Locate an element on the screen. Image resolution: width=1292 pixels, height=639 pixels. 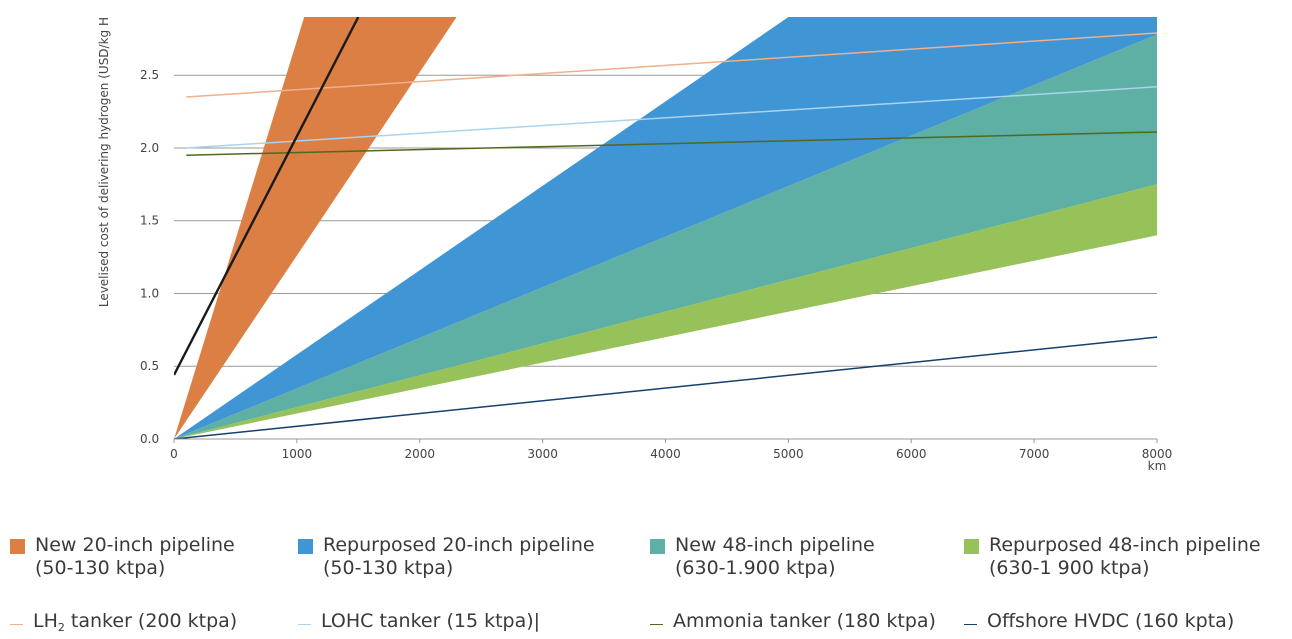
y-tick-label: 1.0 is located at coordinates (149, 293).